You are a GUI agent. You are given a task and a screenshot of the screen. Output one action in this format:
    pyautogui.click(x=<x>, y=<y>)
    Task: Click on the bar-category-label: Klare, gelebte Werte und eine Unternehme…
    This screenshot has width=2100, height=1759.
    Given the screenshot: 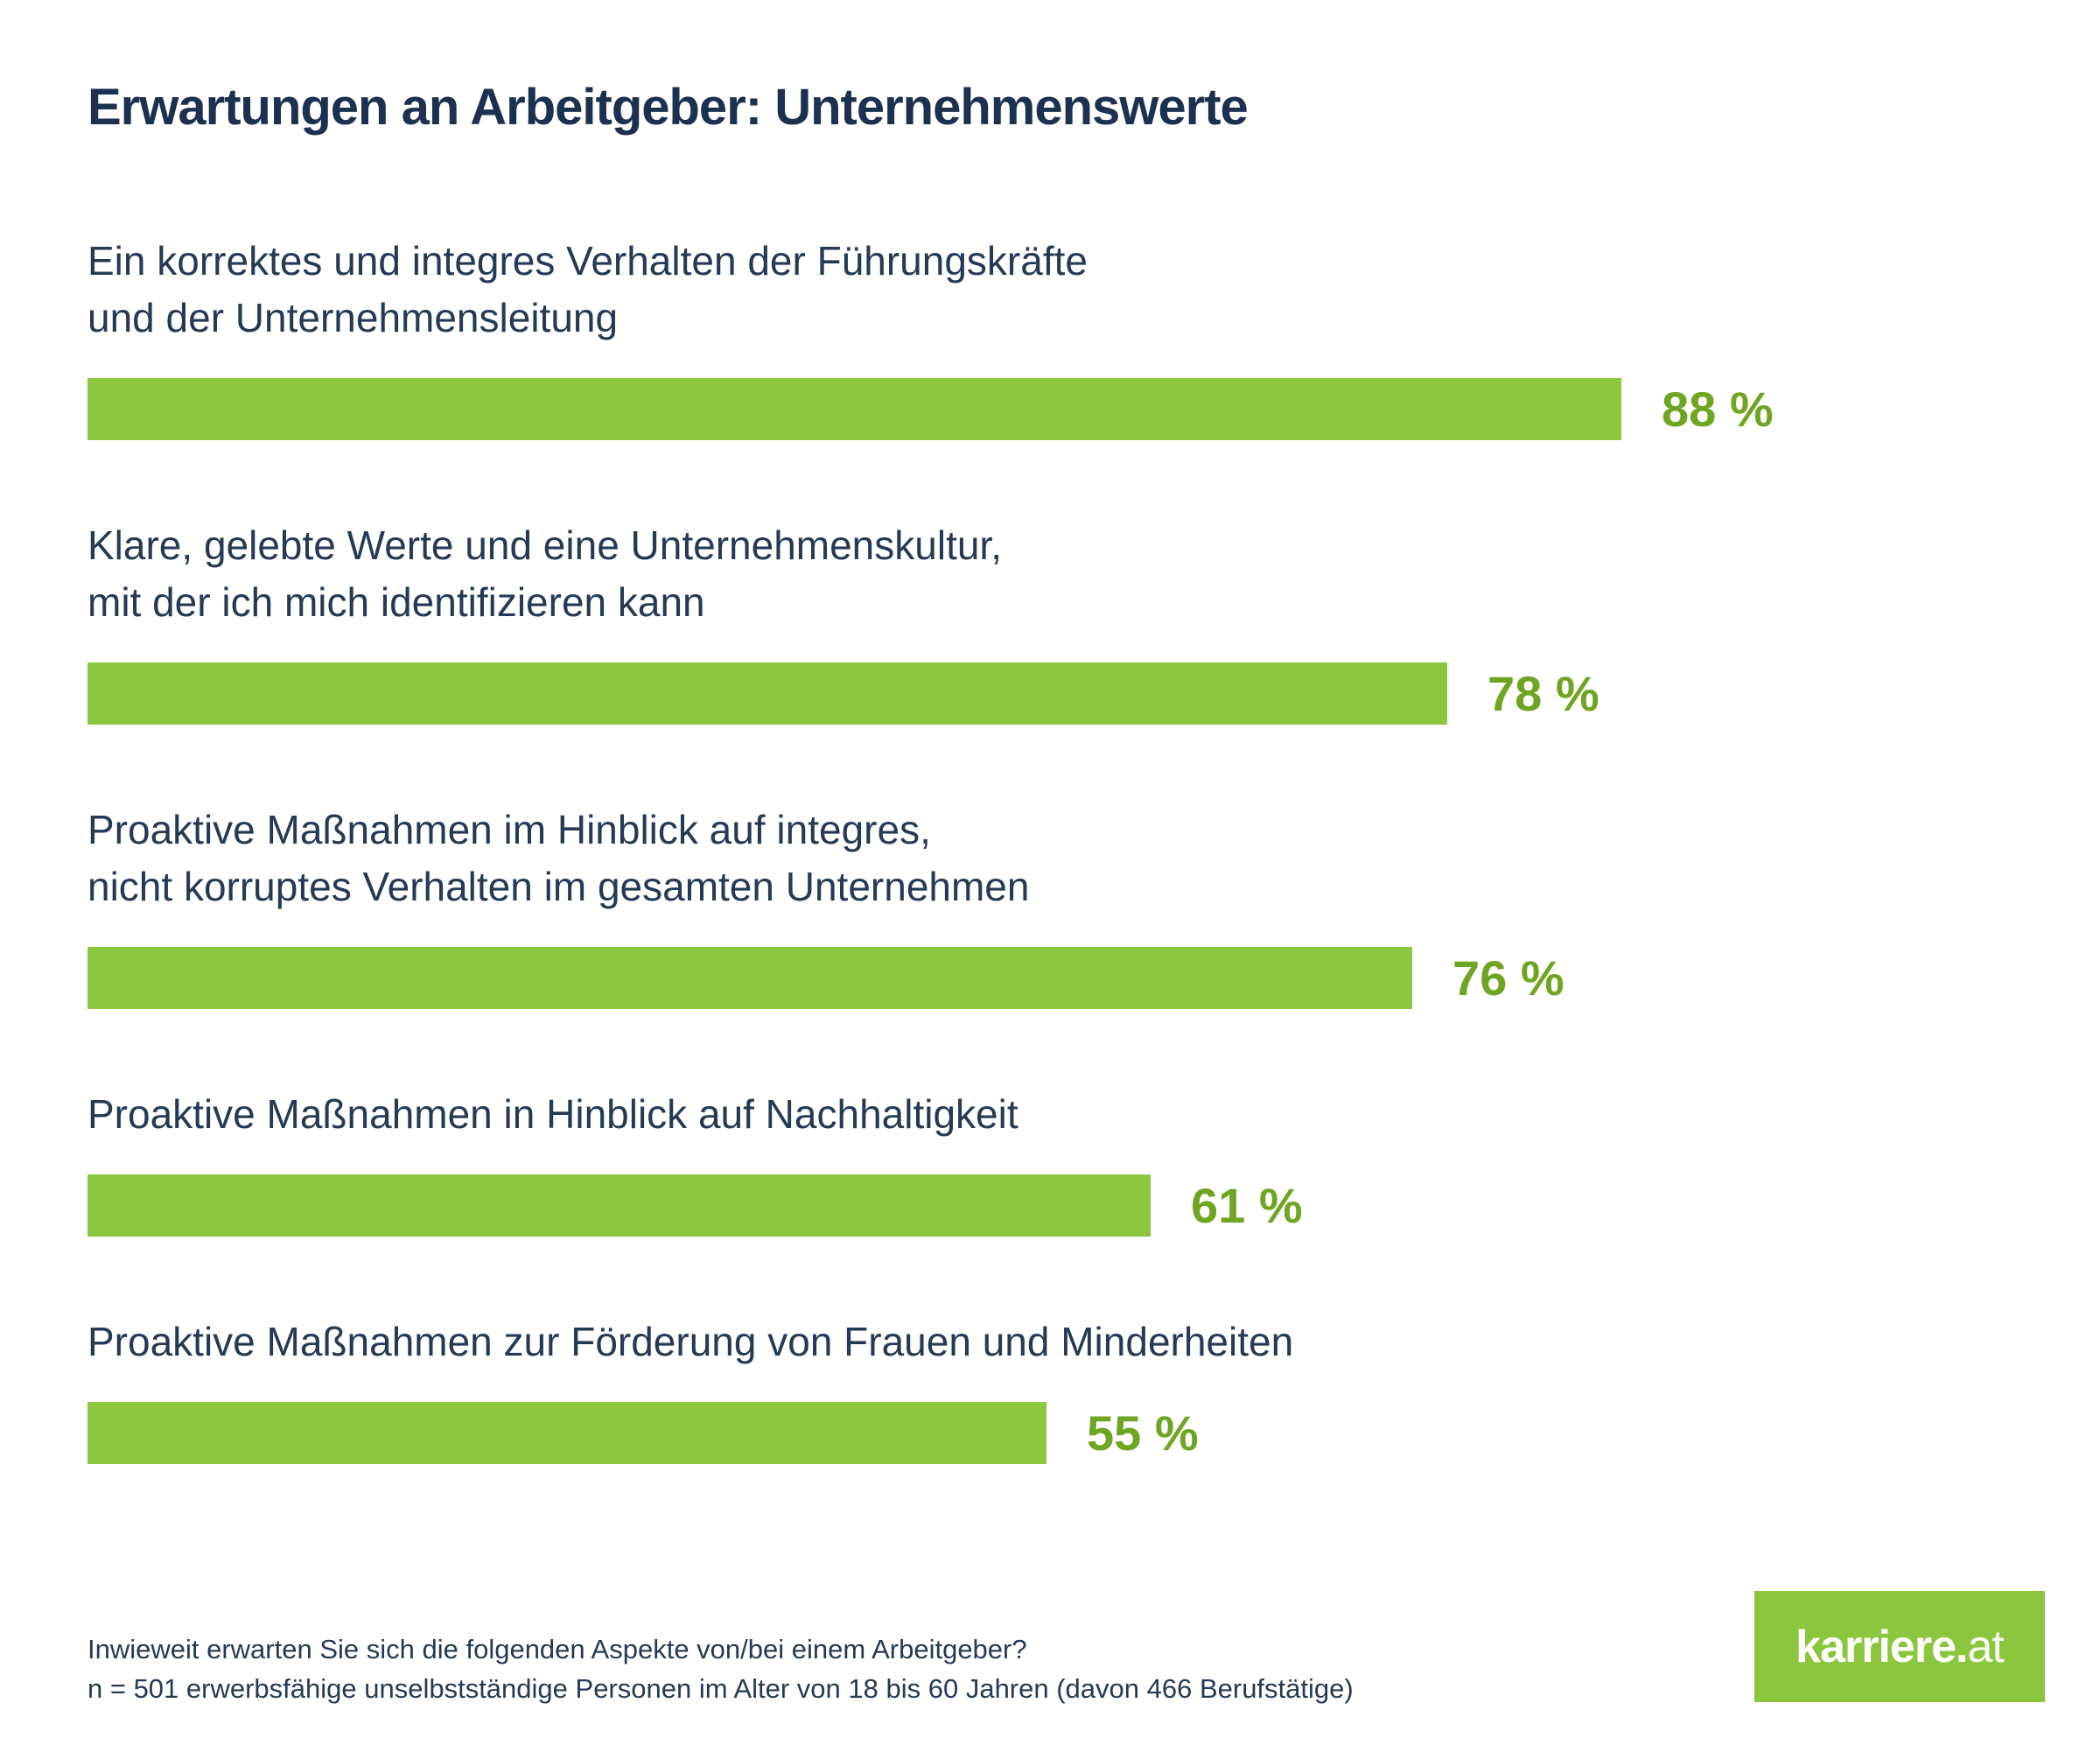 What is the action you would take?
    pyautogui.click(x=545, y=573)
    